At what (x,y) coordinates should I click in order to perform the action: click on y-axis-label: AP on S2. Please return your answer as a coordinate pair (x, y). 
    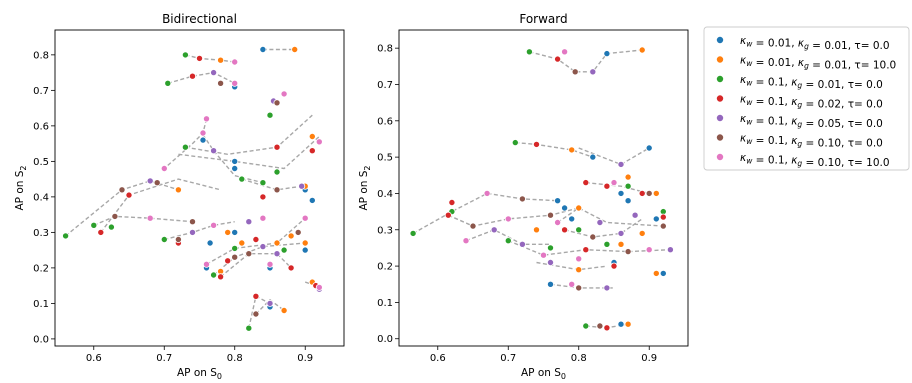
    Looking at the image, I should click on (21, 187).